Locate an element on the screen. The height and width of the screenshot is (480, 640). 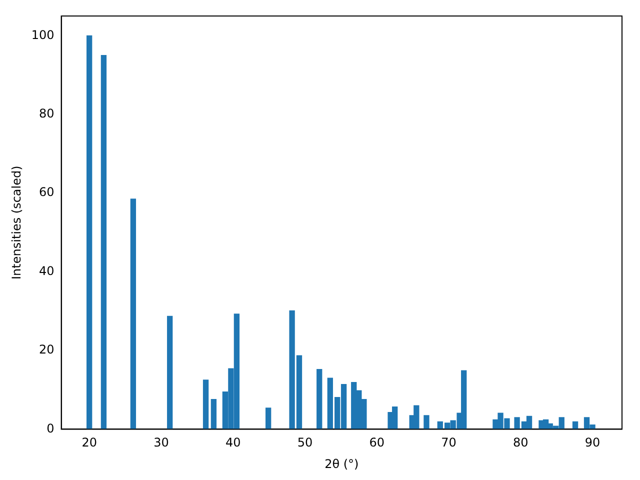
x-tick-label: 20 is located at coordinates (89, 443).